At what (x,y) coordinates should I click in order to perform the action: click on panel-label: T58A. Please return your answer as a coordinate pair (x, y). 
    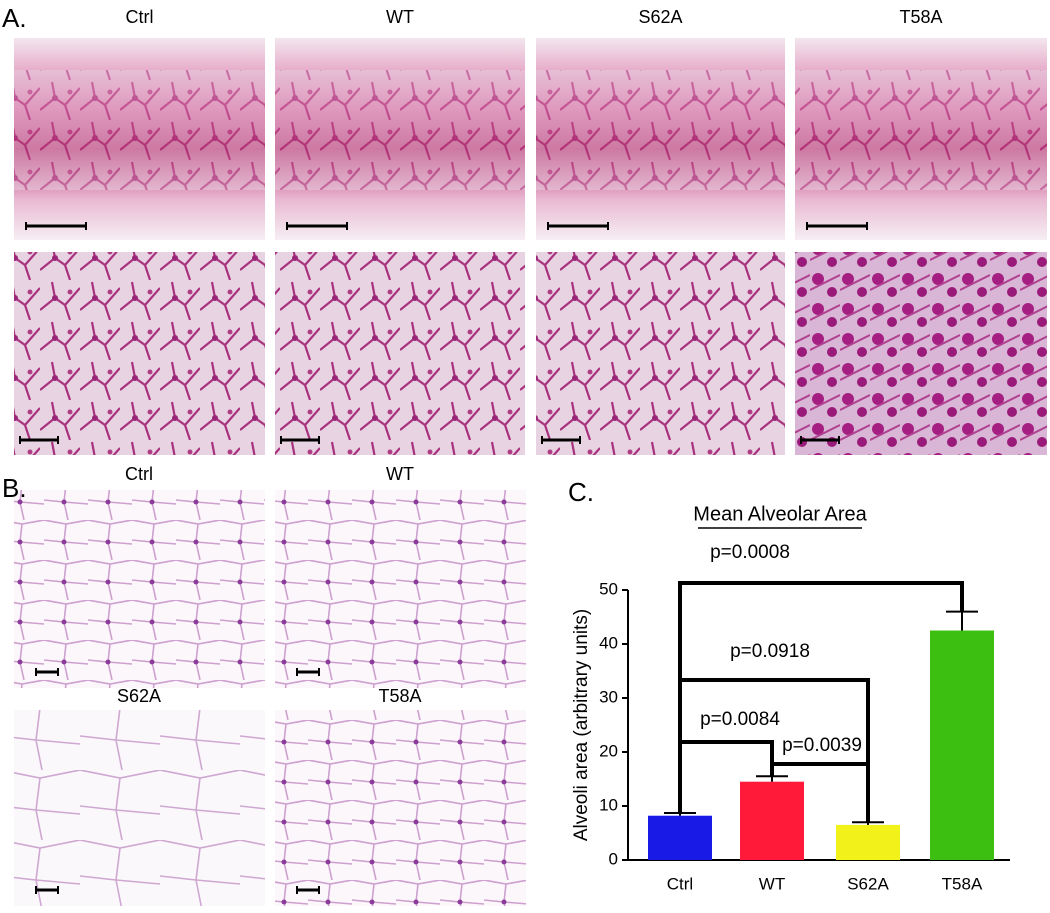
    Looking at the image, I should click on (399, 696).